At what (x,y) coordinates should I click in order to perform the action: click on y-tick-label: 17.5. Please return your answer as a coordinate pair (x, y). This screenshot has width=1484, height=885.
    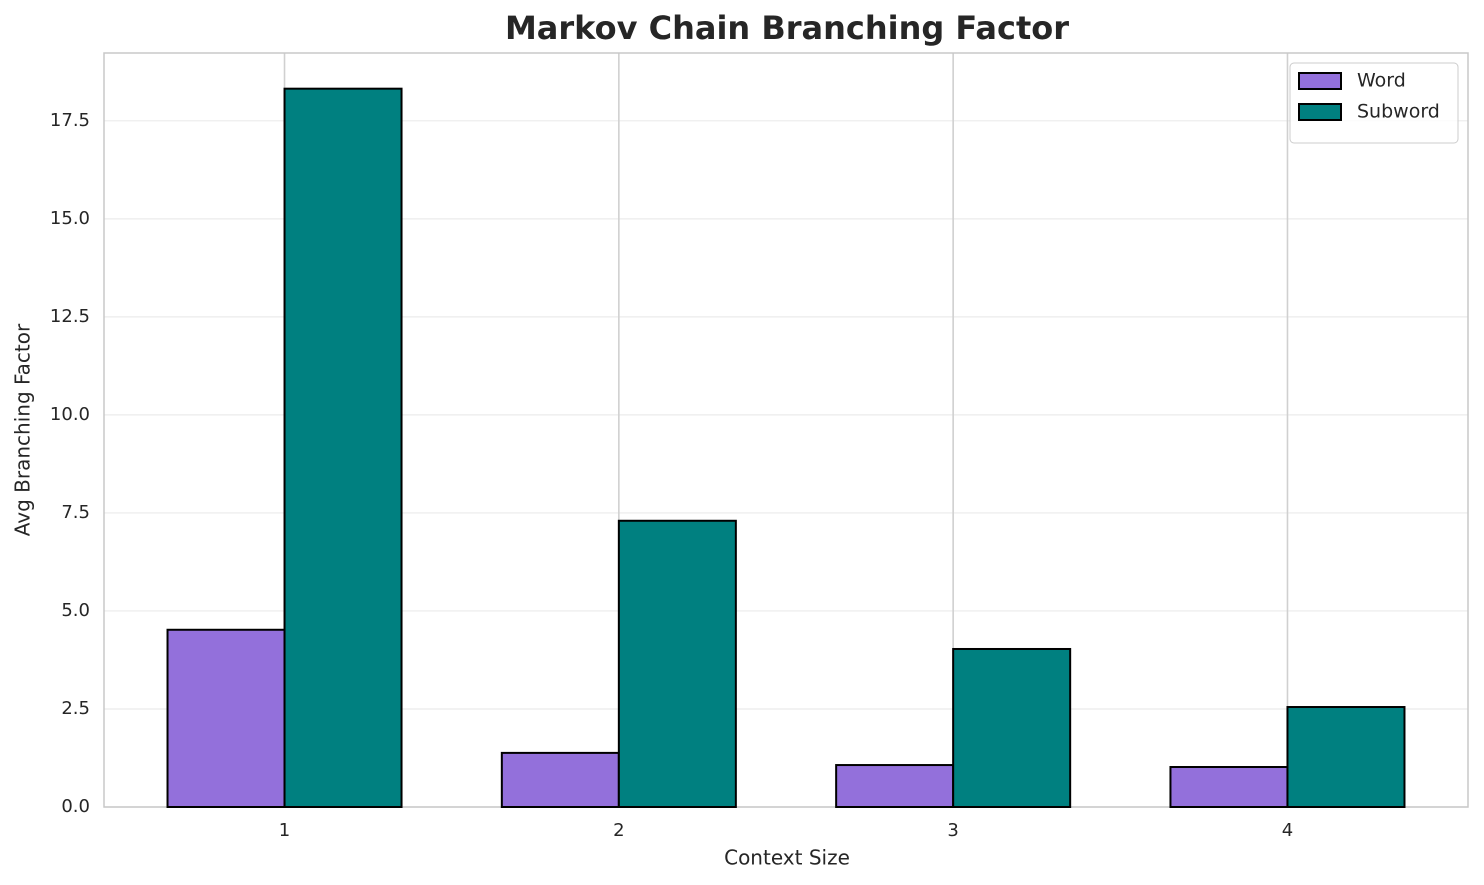
    Looking at the image, I should click on (70, 120).